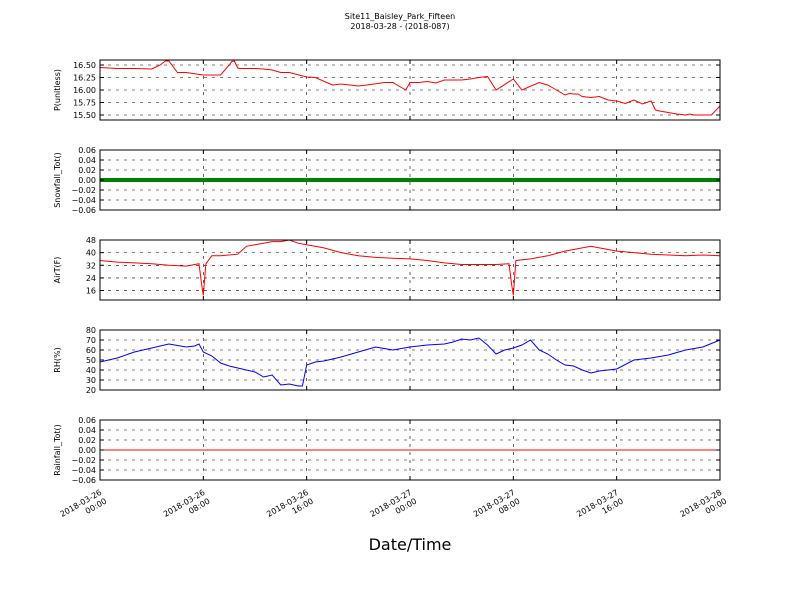 This screenshot has height=600, width=800. I want to click on chart-subtitle: 2018-03-28 - (2018-087), so click(399, 26).